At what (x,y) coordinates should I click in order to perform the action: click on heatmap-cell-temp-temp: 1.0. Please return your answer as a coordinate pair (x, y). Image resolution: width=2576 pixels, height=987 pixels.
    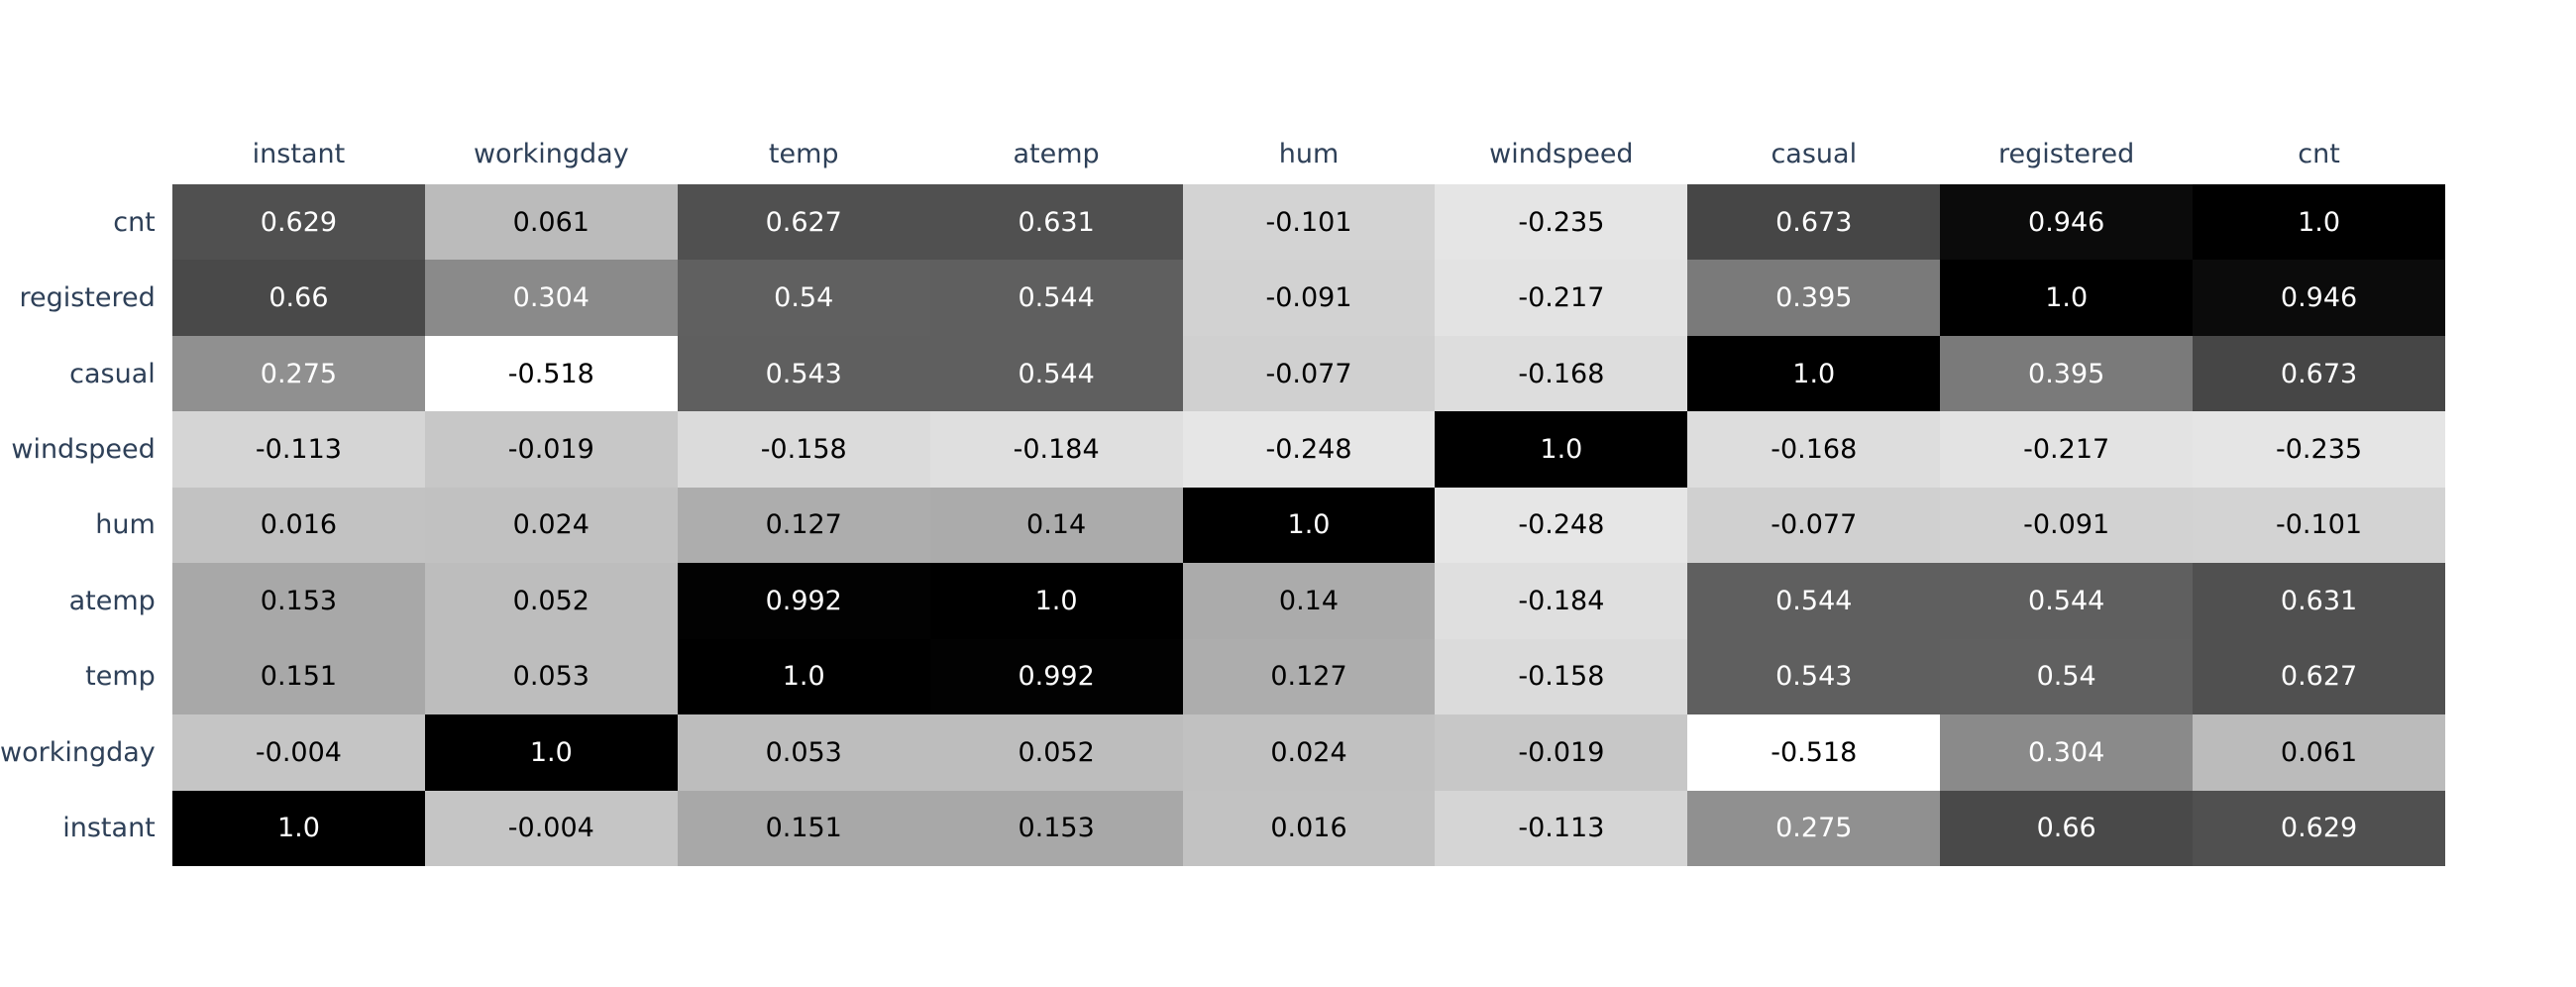
    Looking at the image, I should click on (803, 676).